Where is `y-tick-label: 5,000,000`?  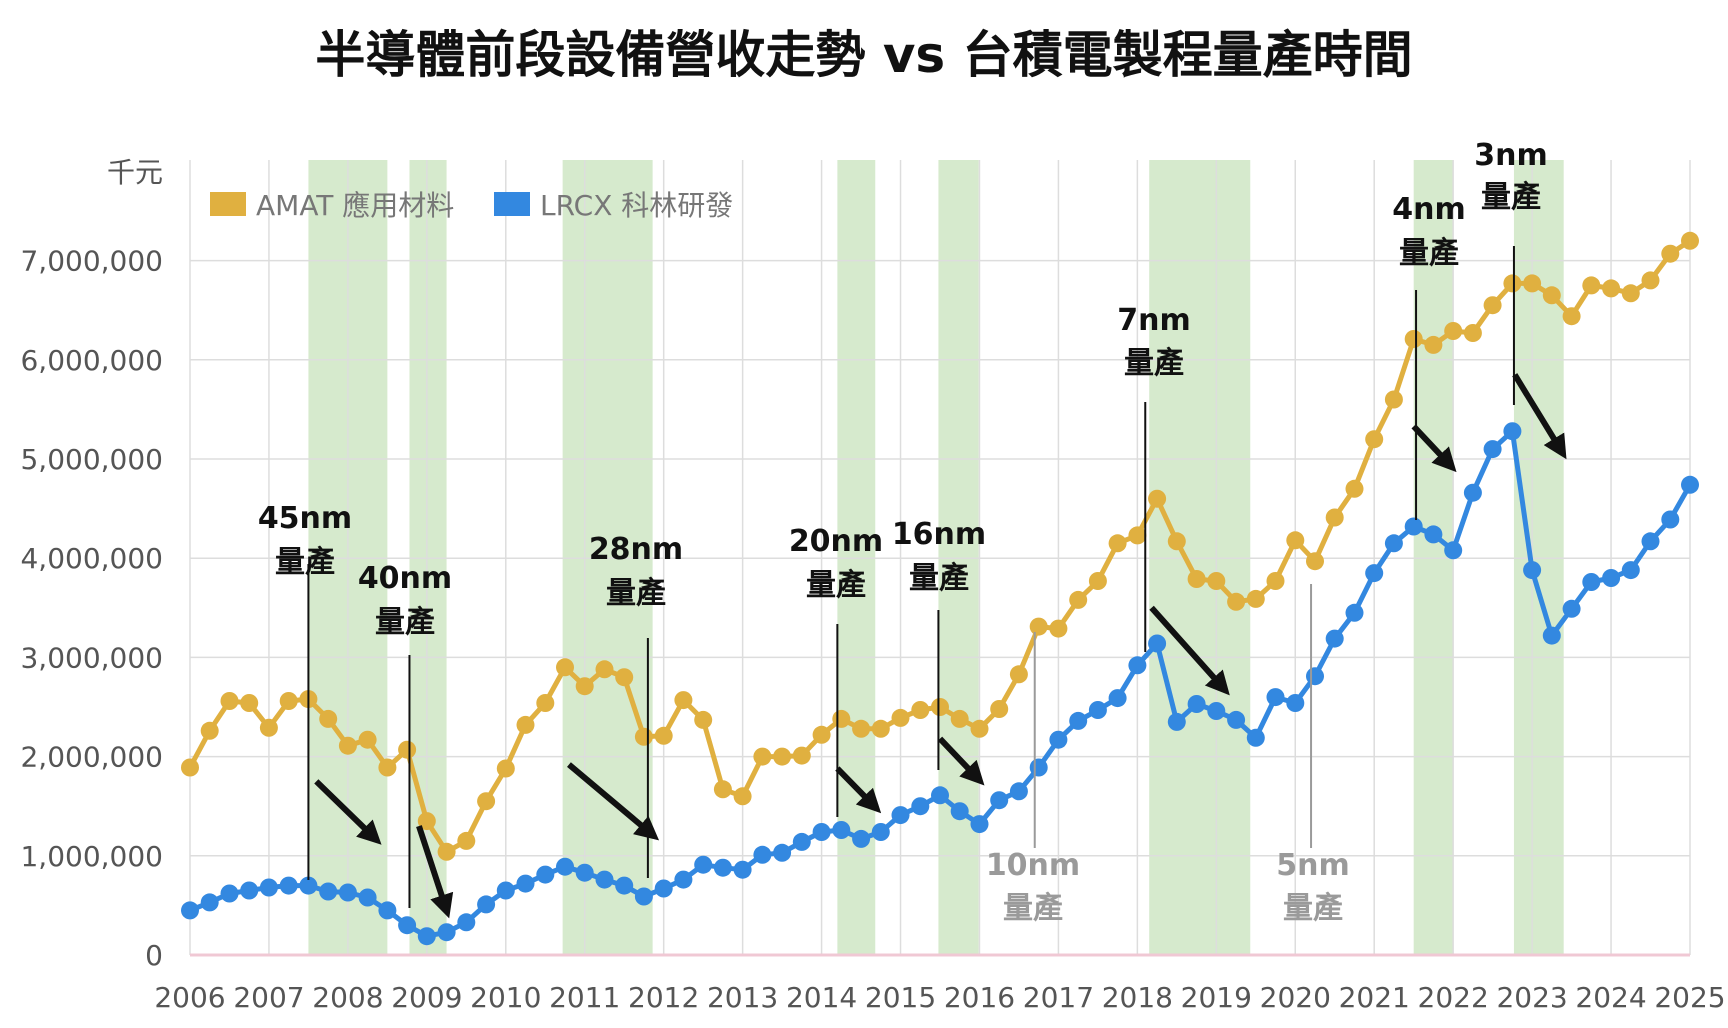
y-tick-label: 5,000,000 is located at coordinates (91, 459).